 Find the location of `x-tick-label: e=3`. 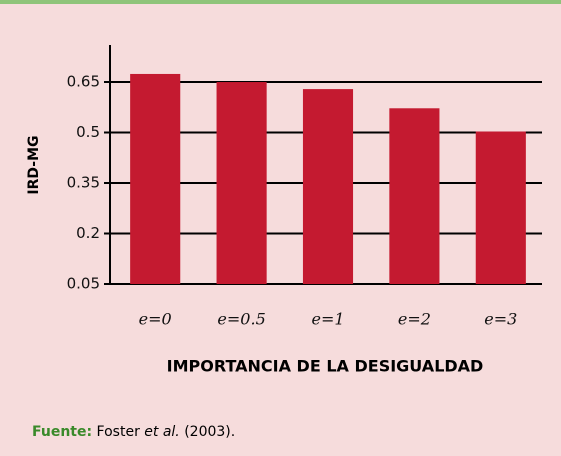

x-tick-label: e=3 is located at coordinates (500, 319).